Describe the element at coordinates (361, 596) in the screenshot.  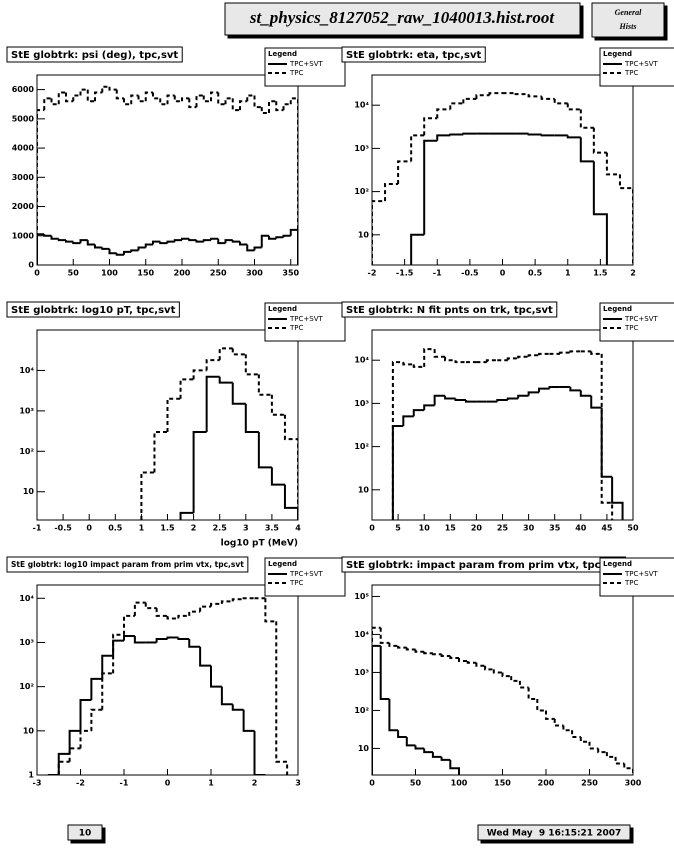
I see `y-tick-label: 10⁵` at that location.